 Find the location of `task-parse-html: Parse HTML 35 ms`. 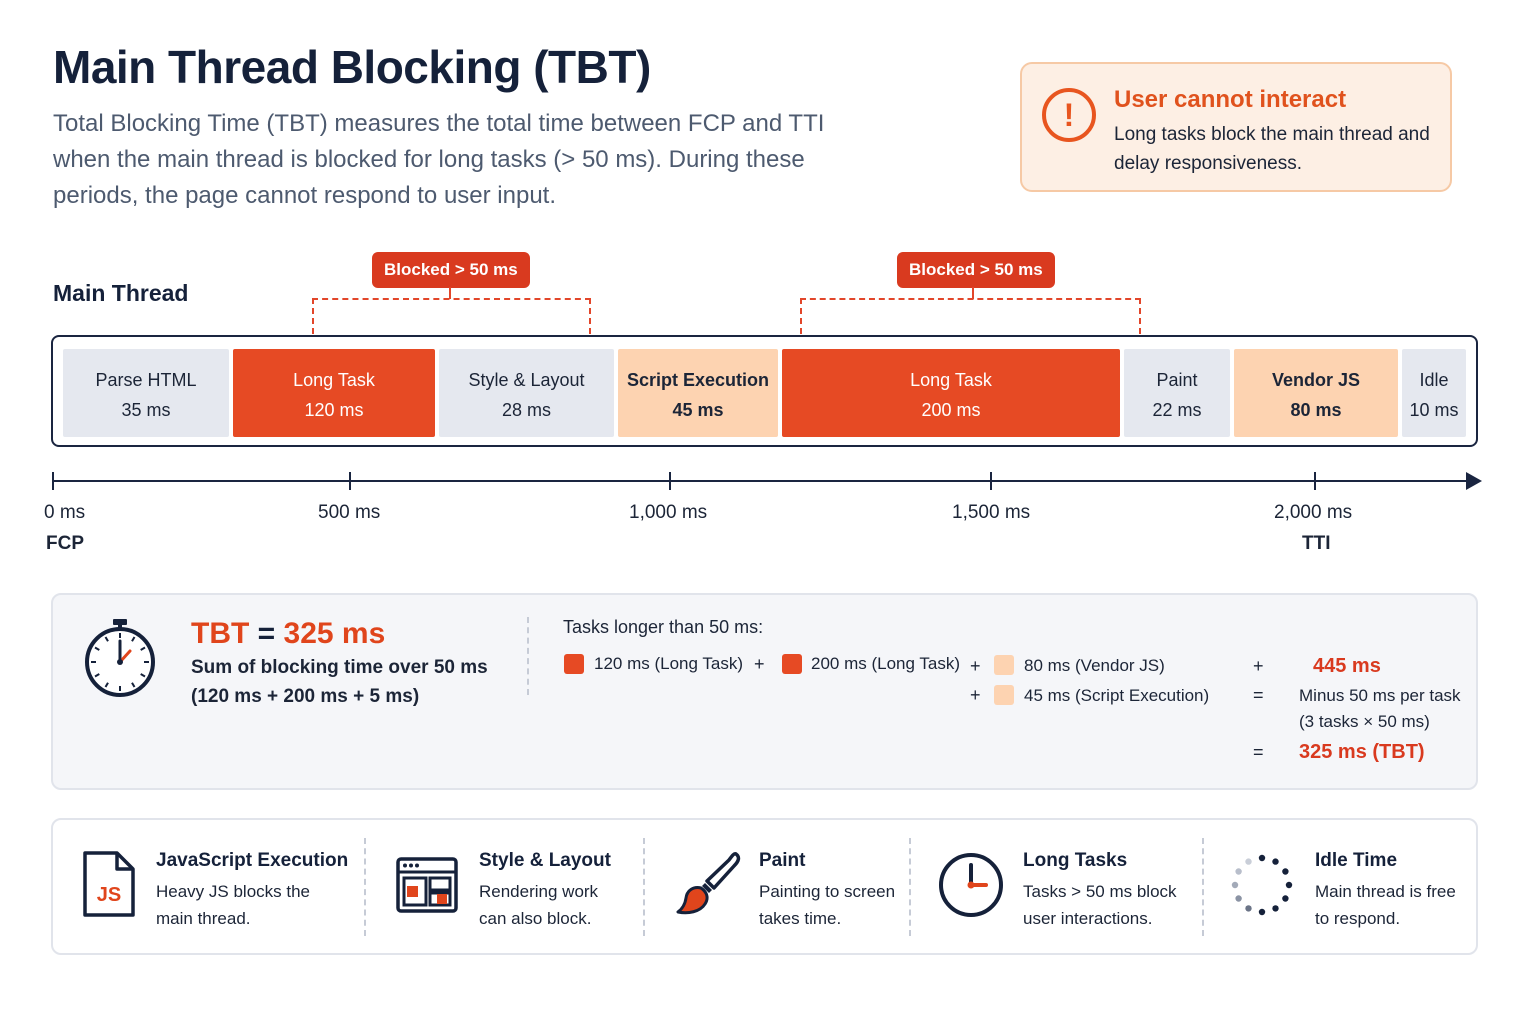

task-parse-html: Parse HTML 35 ms is located at coordinates (146, 393).